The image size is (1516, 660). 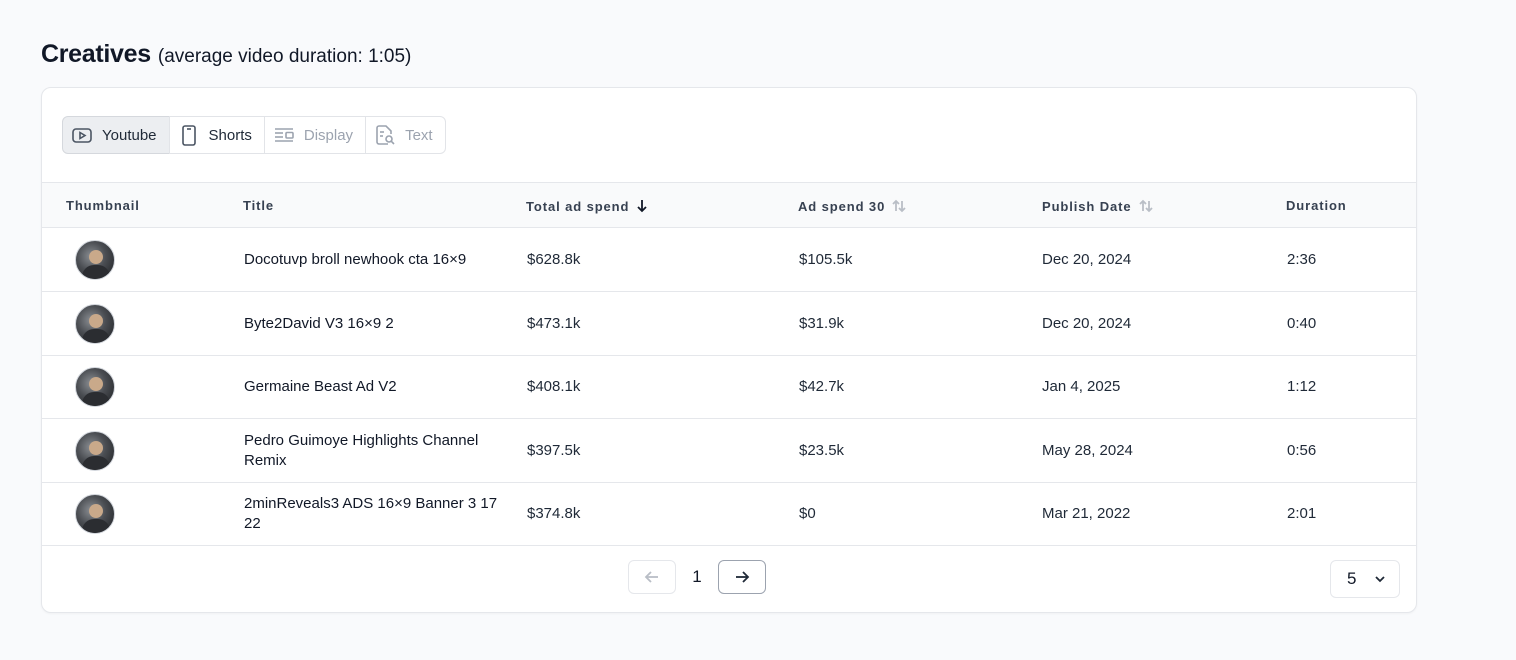 I want to click on youtube-icon, so click(x=82, y=135).